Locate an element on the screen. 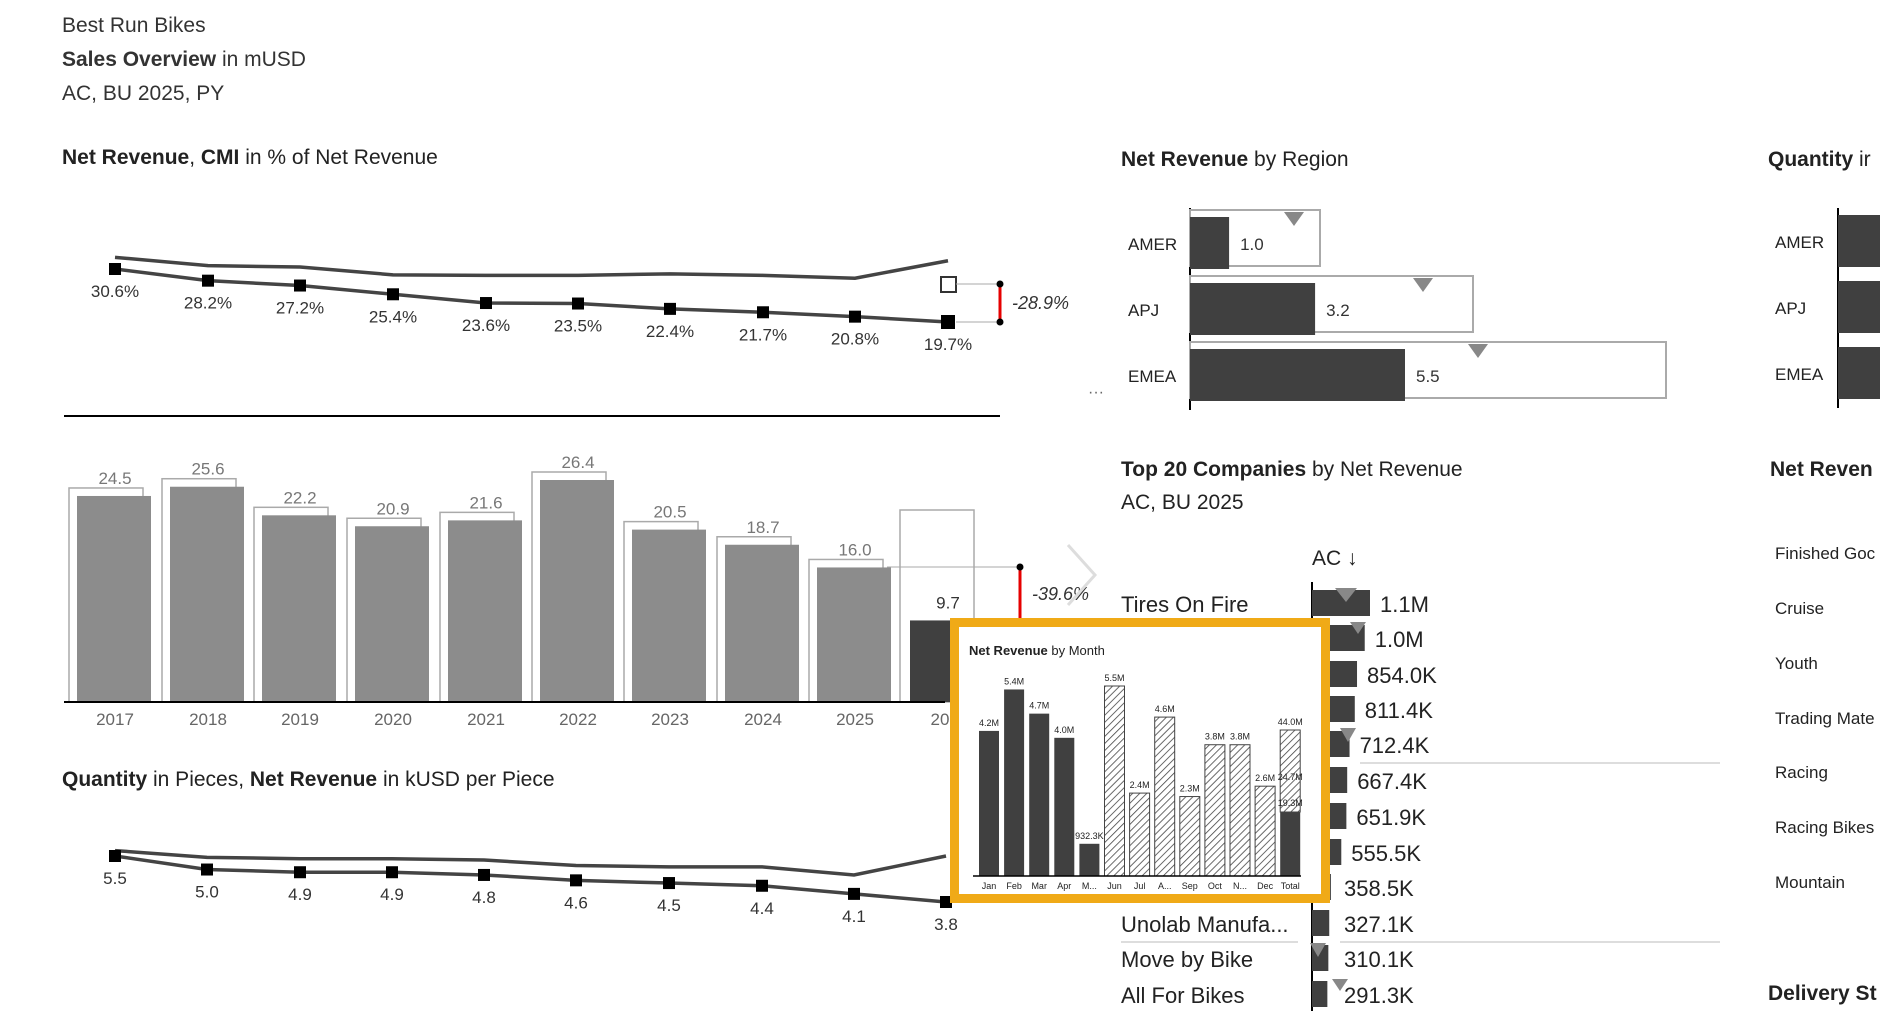 The image size is (1880, 1011). tooltip-data-label: 24.7M is located at coordinates (1290, 777).